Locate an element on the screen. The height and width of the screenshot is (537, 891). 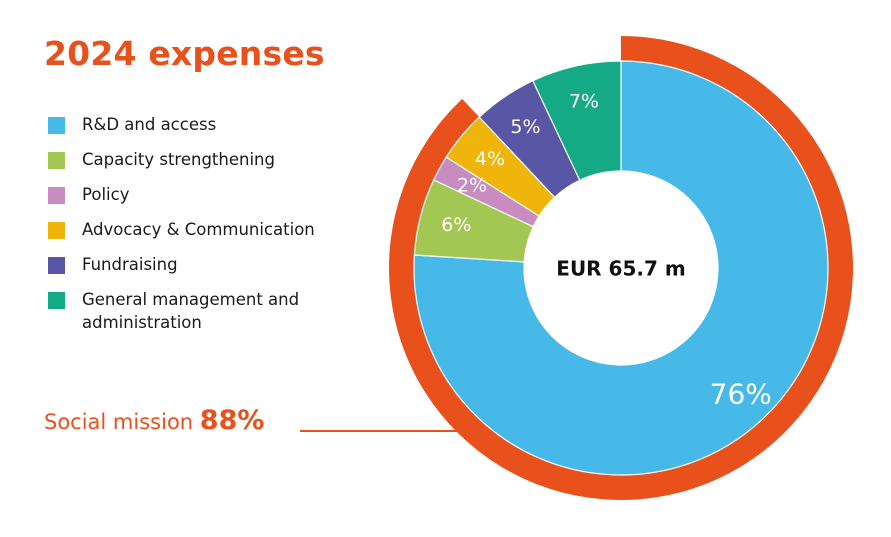
donut-hole is located at coordinates (621, 268).